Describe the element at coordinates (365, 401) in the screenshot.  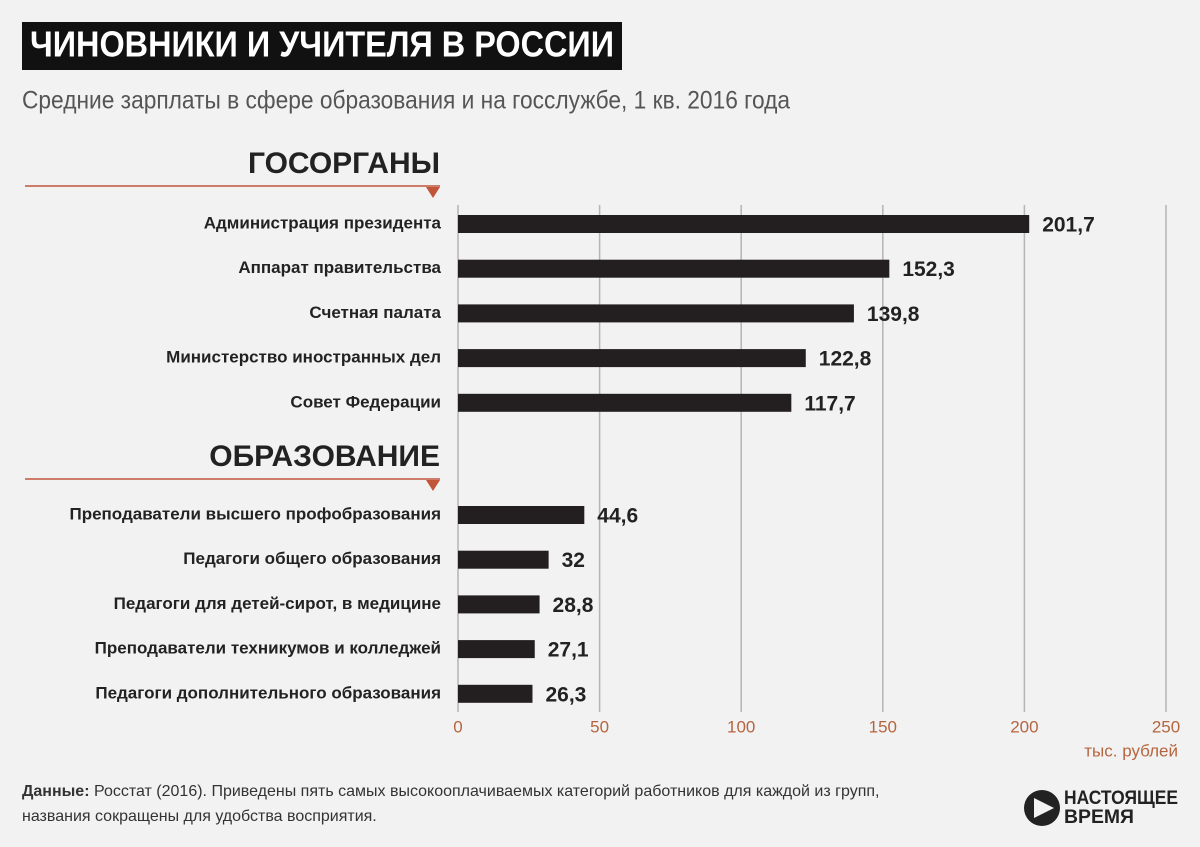
I see `category-label: Совет Федерации` at that location.